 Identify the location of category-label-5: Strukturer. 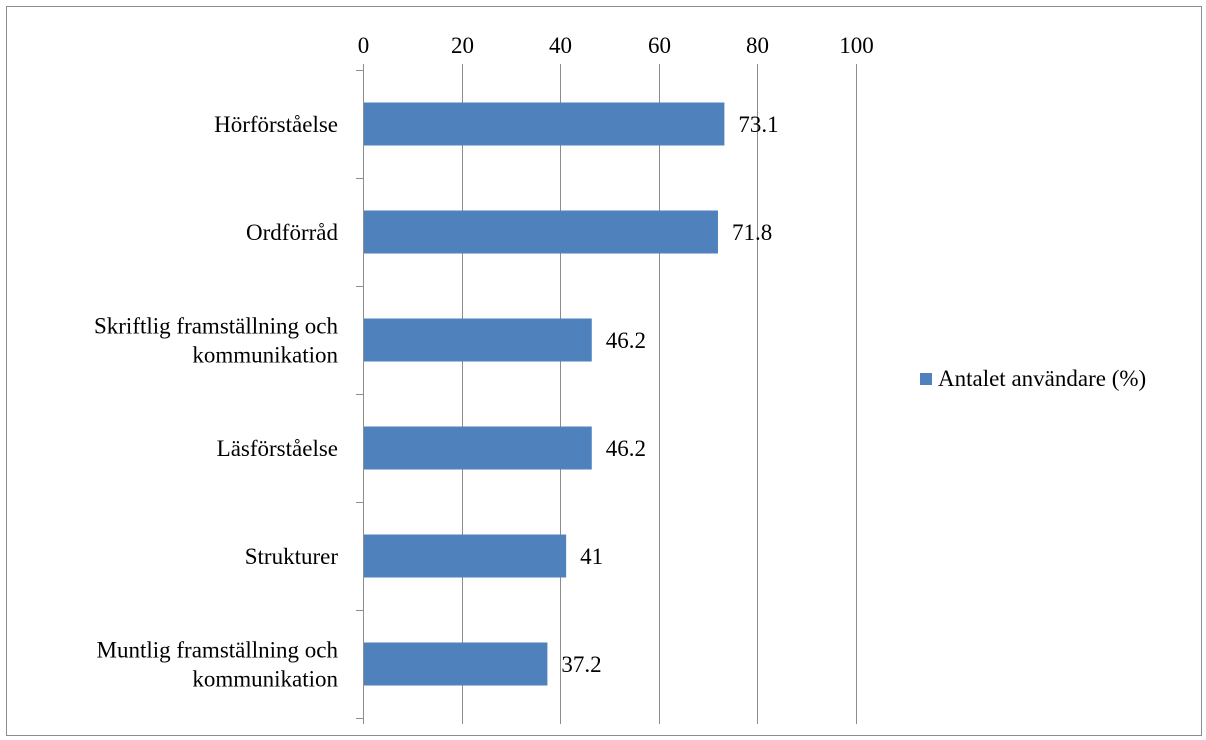
(292, 556).